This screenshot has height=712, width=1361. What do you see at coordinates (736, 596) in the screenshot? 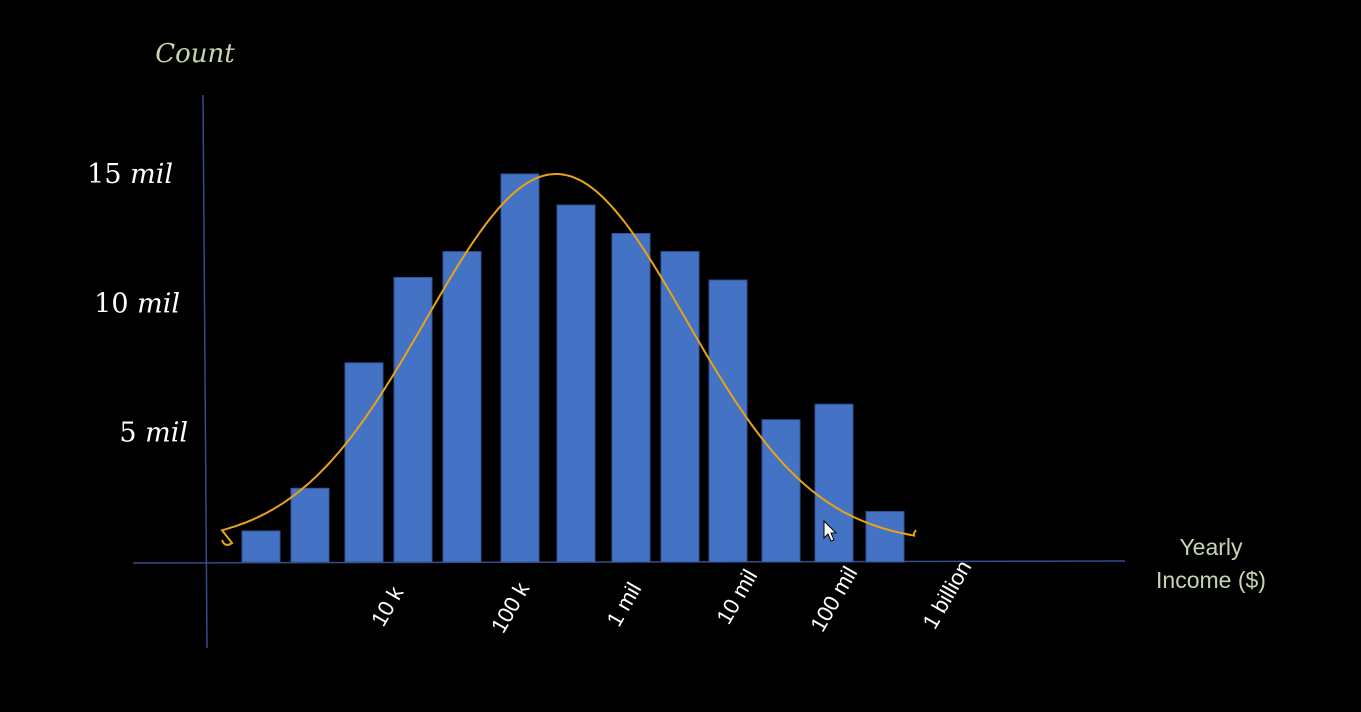
I see `x-tick-label: 10 mil` at bounding box center [736, 596].